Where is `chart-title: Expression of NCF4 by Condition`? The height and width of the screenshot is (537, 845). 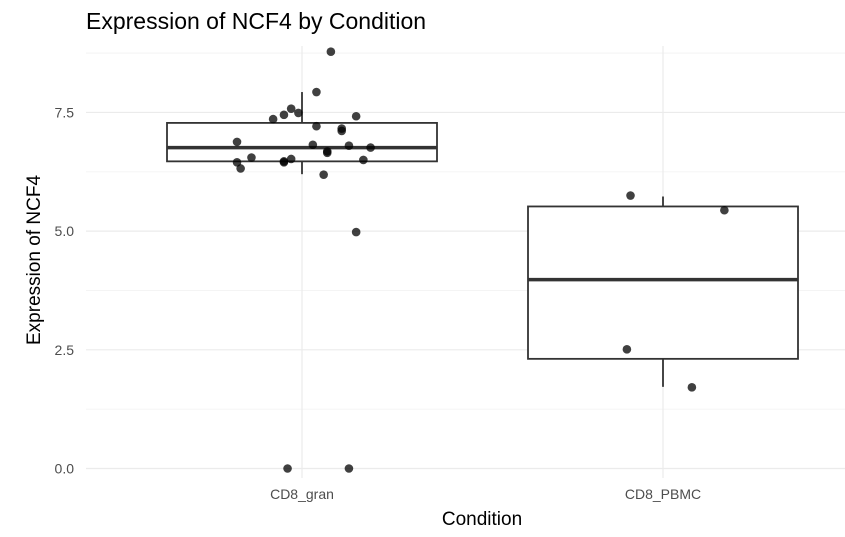
chart-title: Expression of NCF4 by Condition is located at coordinates (256, 21).